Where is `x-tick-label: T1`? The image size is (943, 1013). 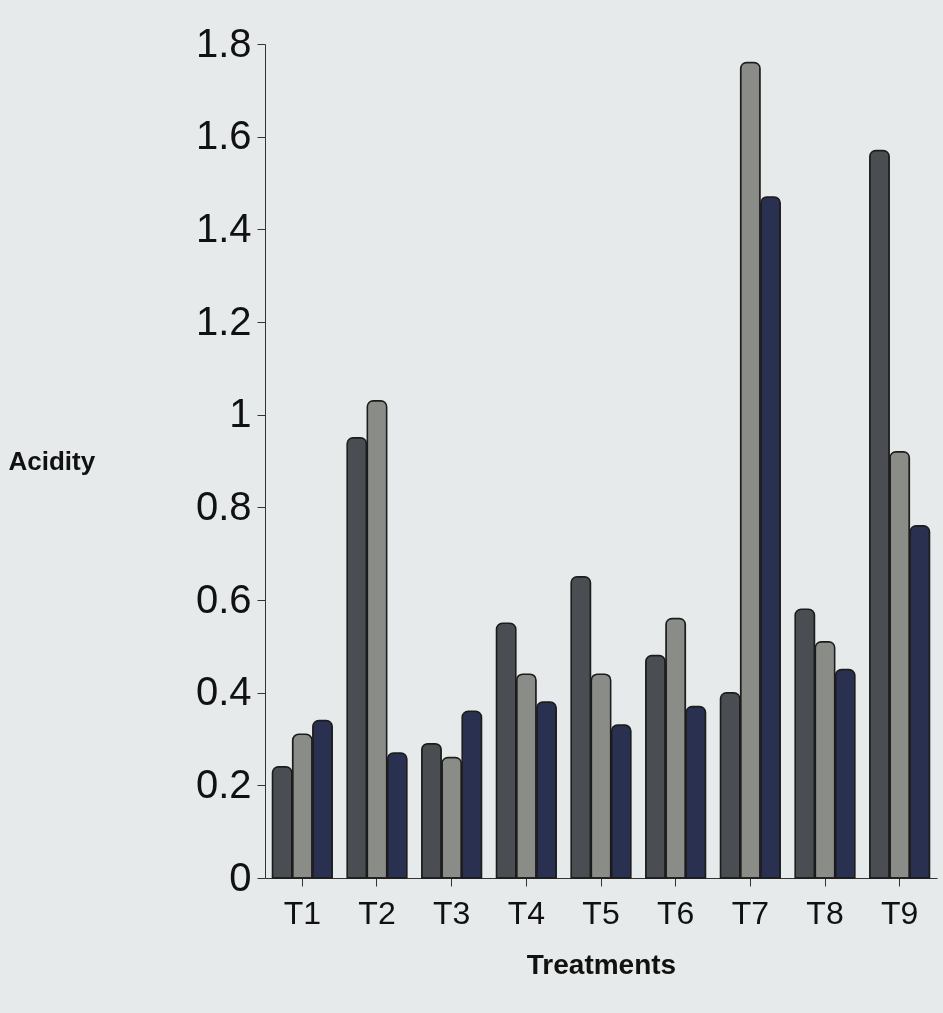 x-tick-label: T1 is located at coordinates (302, 912).